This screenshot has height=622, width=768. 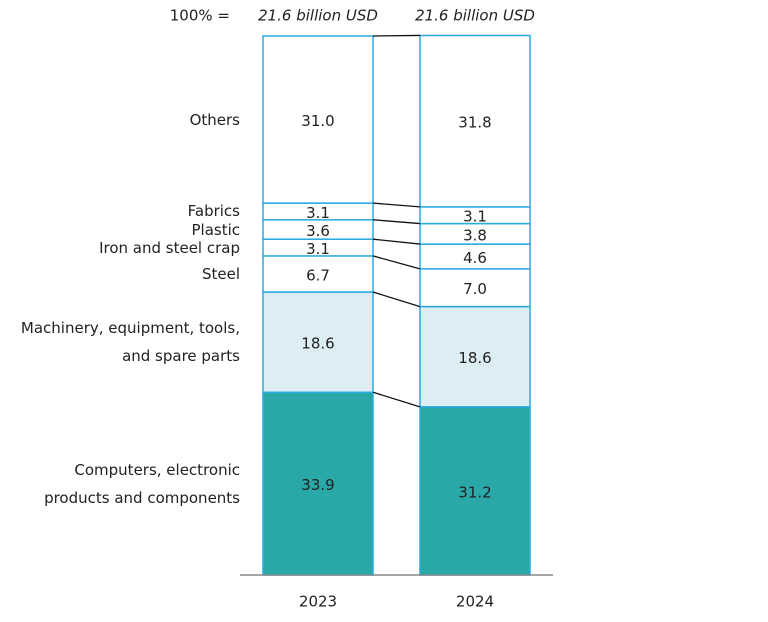 I want to click on value-label: 31.0, so click(x=317, y=121).